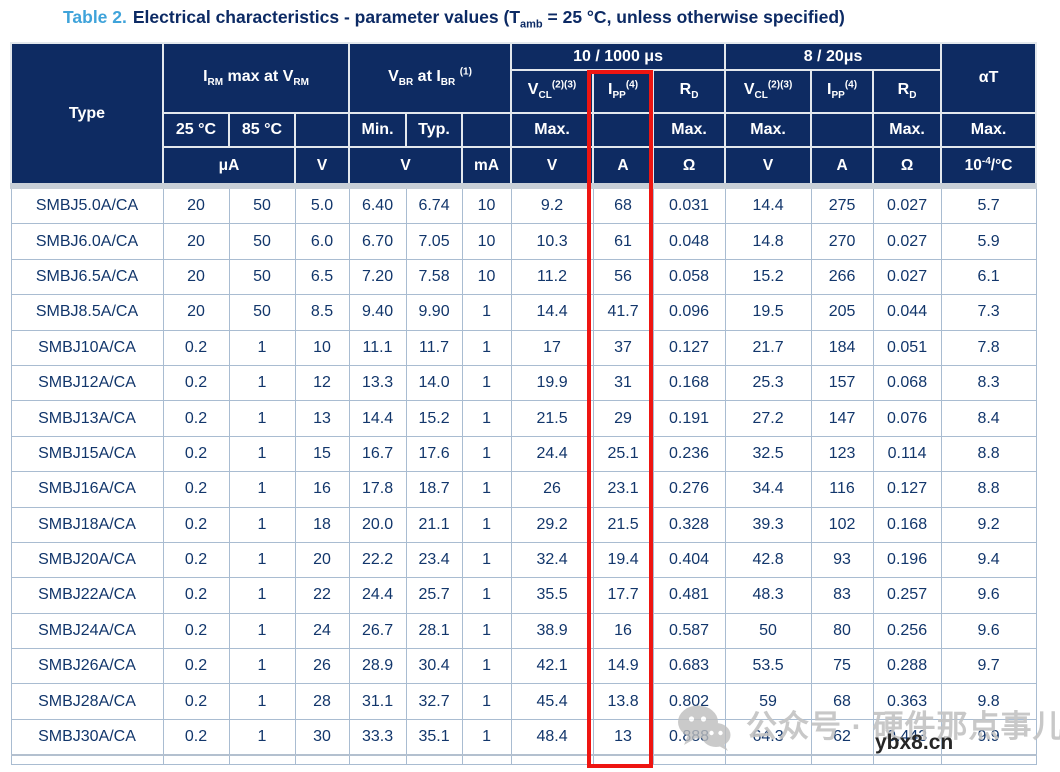  Describe the element at coordinates (87, 489) in the screenshot. I see `cell-part-number: SMBJ16A/CA` at that location.